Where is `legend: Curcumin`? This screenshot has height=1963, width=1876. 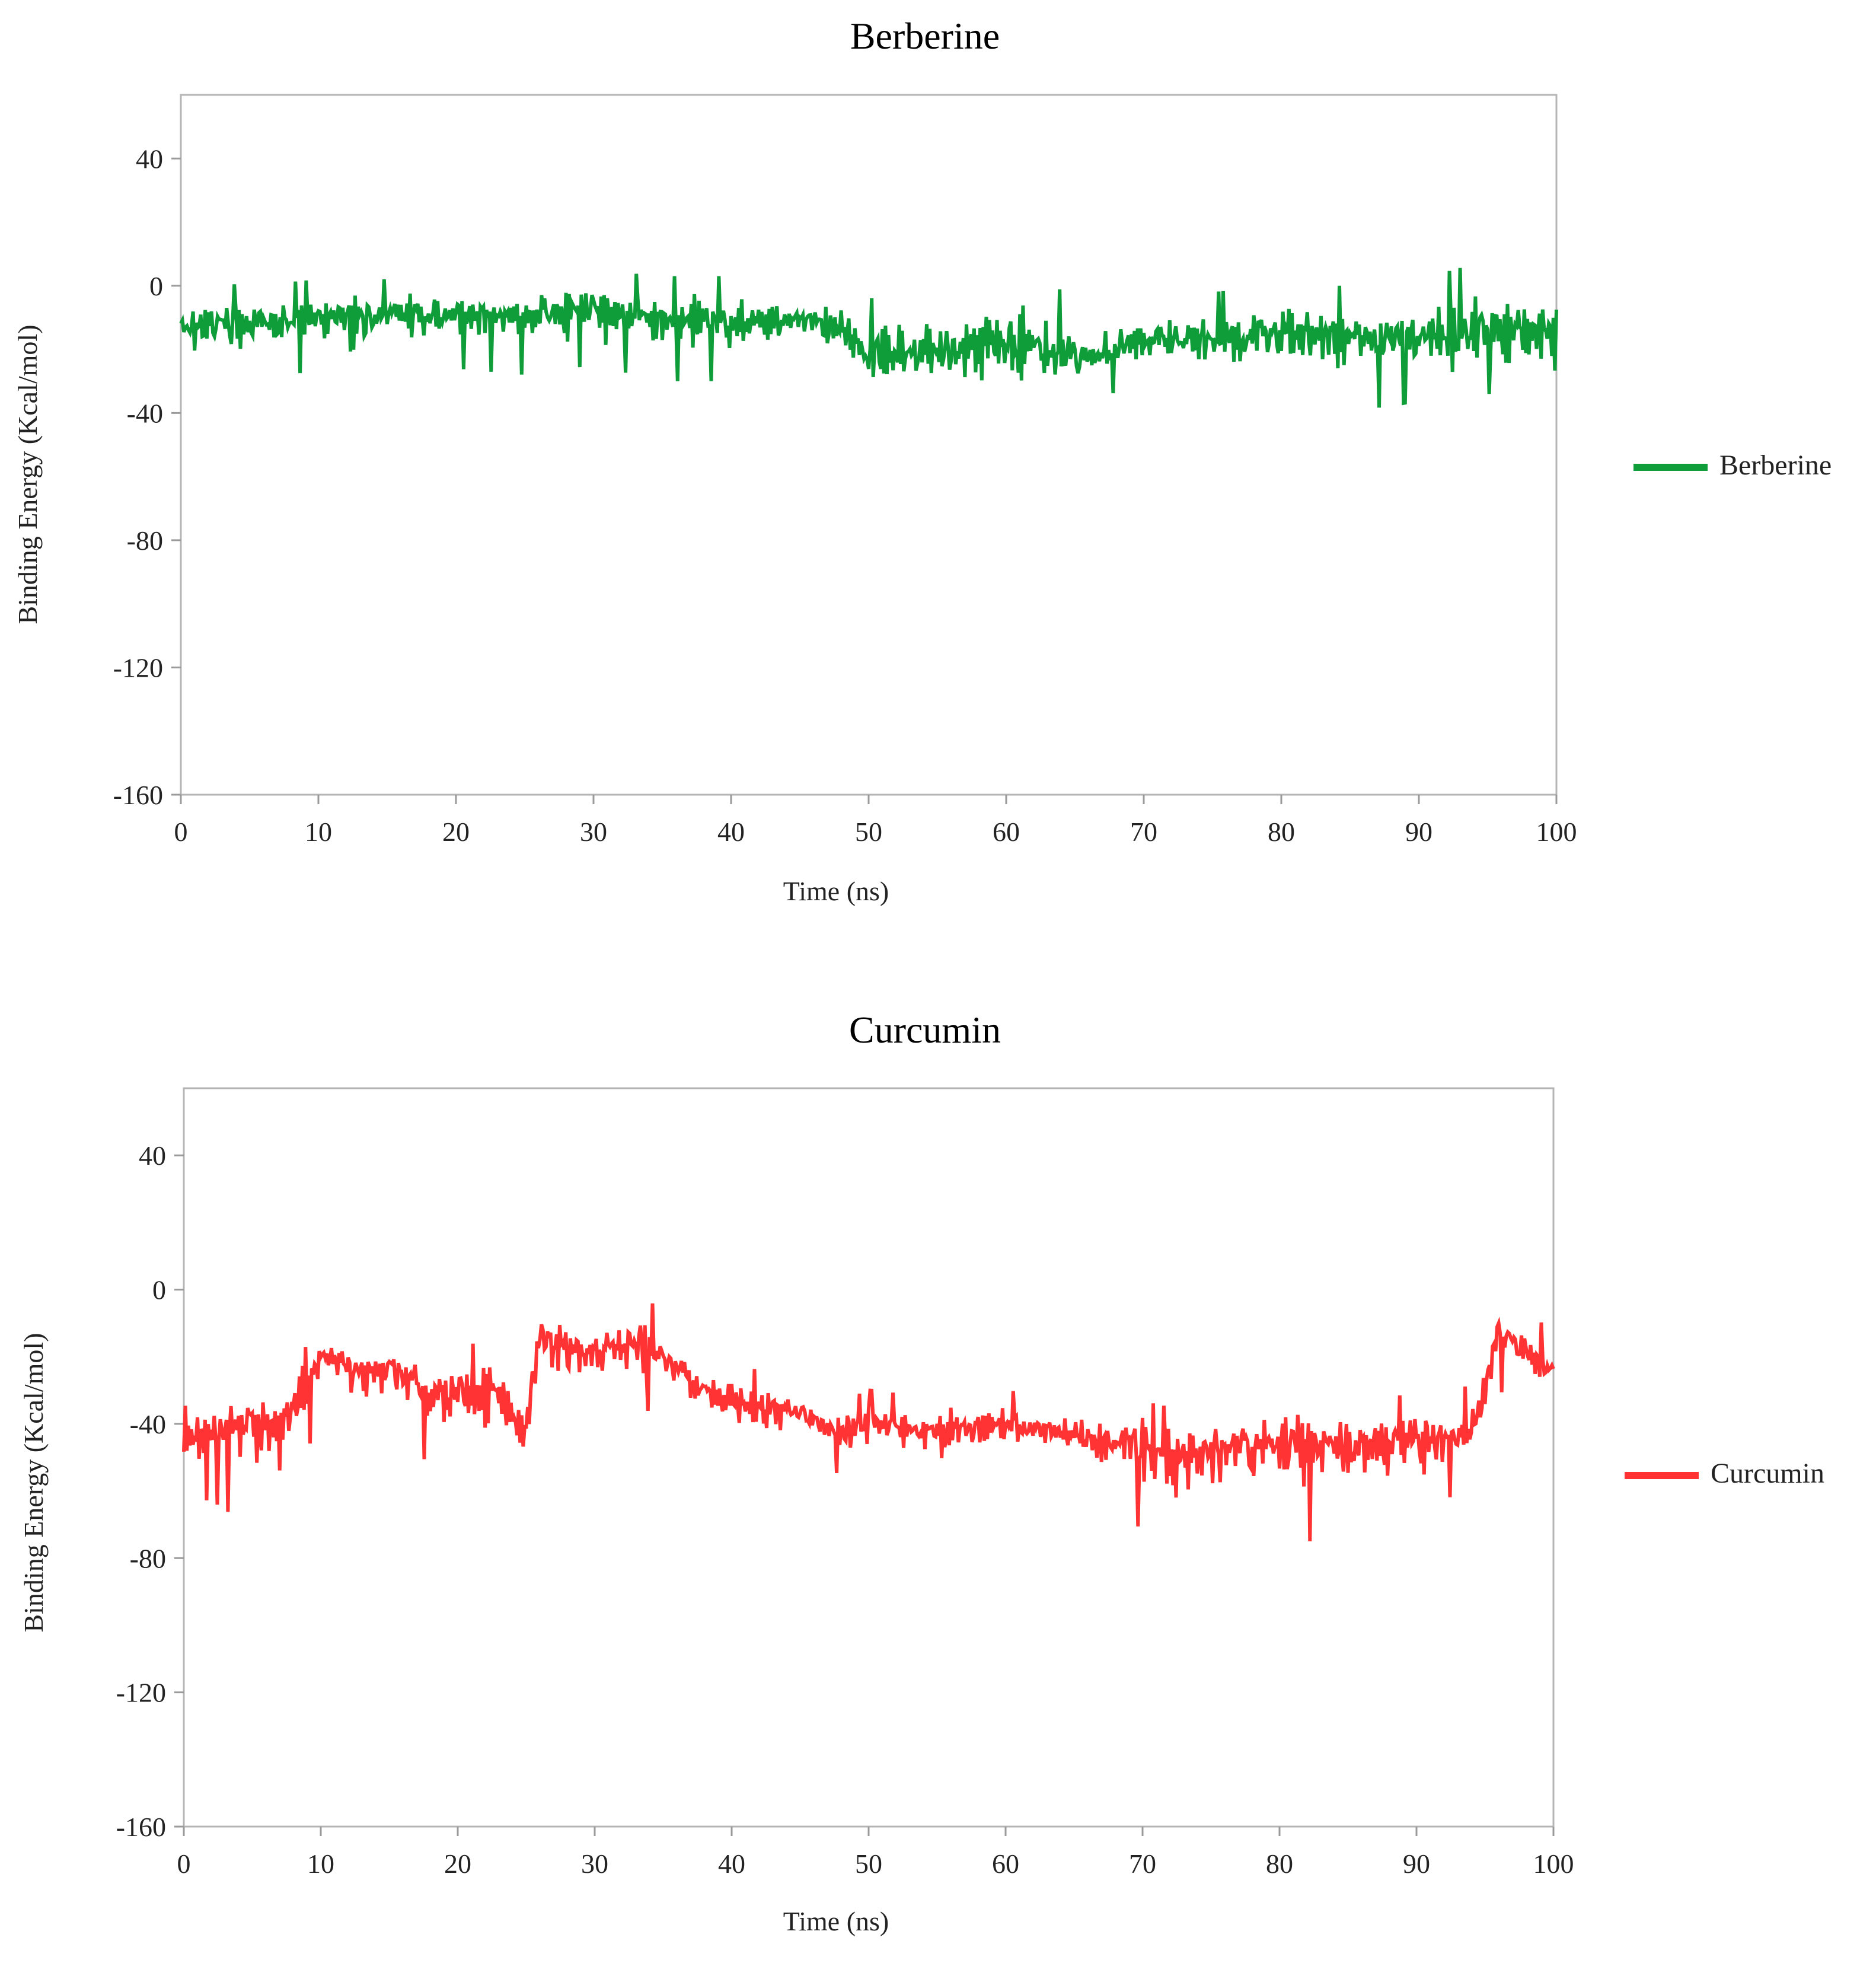 legend: Curcumin is located at coordinates (1725, 1474).